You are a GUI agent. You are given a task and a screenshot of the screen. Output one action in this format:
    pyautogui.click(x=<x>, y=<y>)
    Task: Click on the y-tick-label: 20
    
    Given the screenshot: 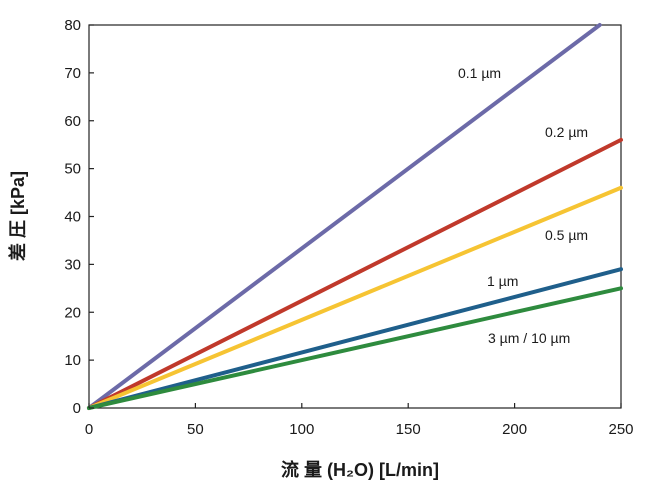 What is the action you would take?
    pyautogui.click(x=72, y=312)
    